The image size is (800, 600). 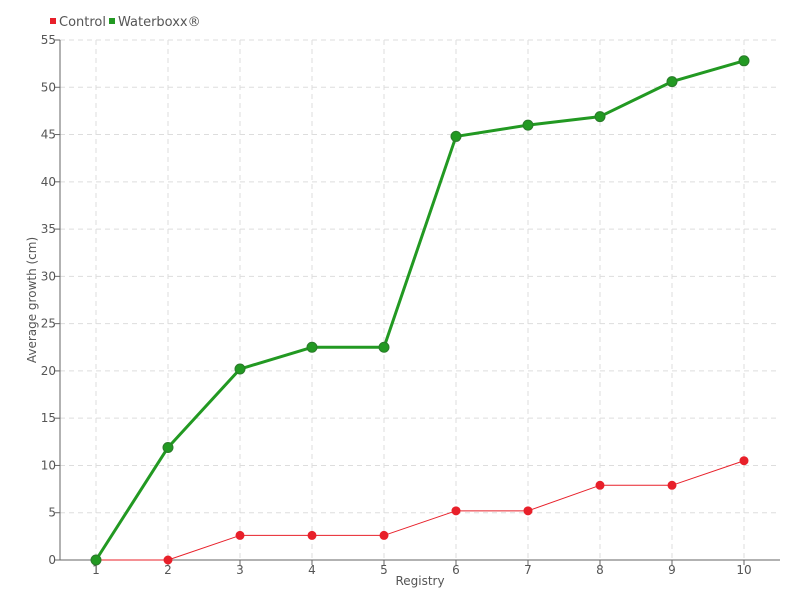 What do you see at coordinates (48, 182) in the screenshot?
I see `y-tick-label: 40` at bounding box center [48, 182].